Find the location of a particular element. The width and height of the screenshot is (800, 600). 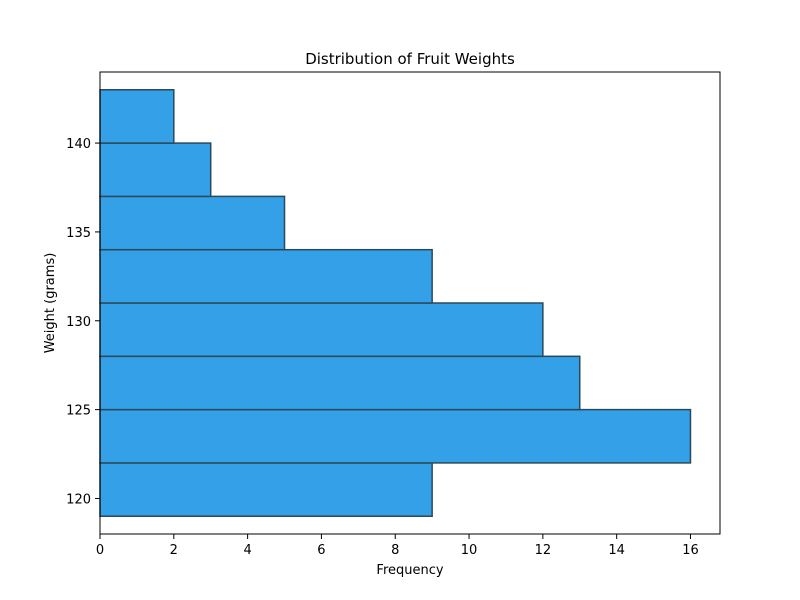

x-tick-label-5: 10 is located at coordinates (469, 550).